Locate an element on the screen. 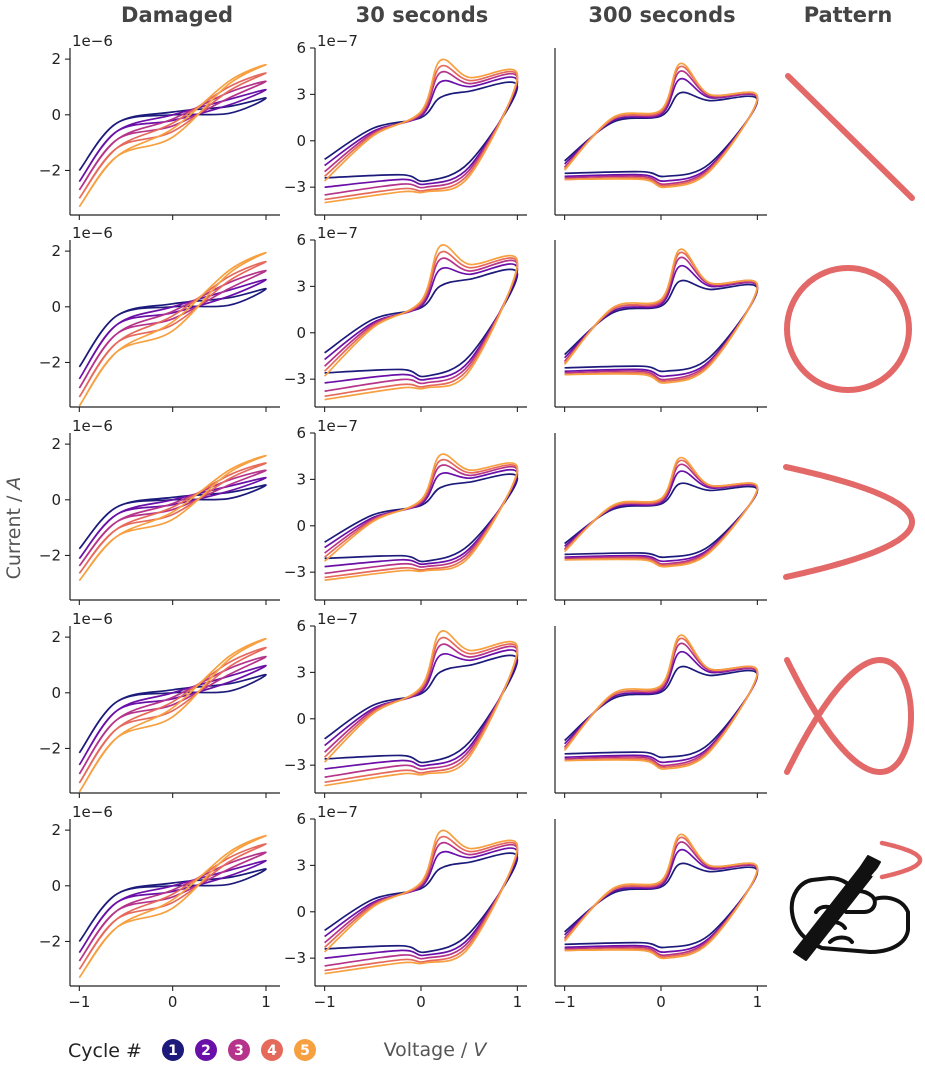 Image resolution: width=925 pixels, height=1066 pixels. legend-marker-cycle-2: 2 is located at coordinates (206, 1050).